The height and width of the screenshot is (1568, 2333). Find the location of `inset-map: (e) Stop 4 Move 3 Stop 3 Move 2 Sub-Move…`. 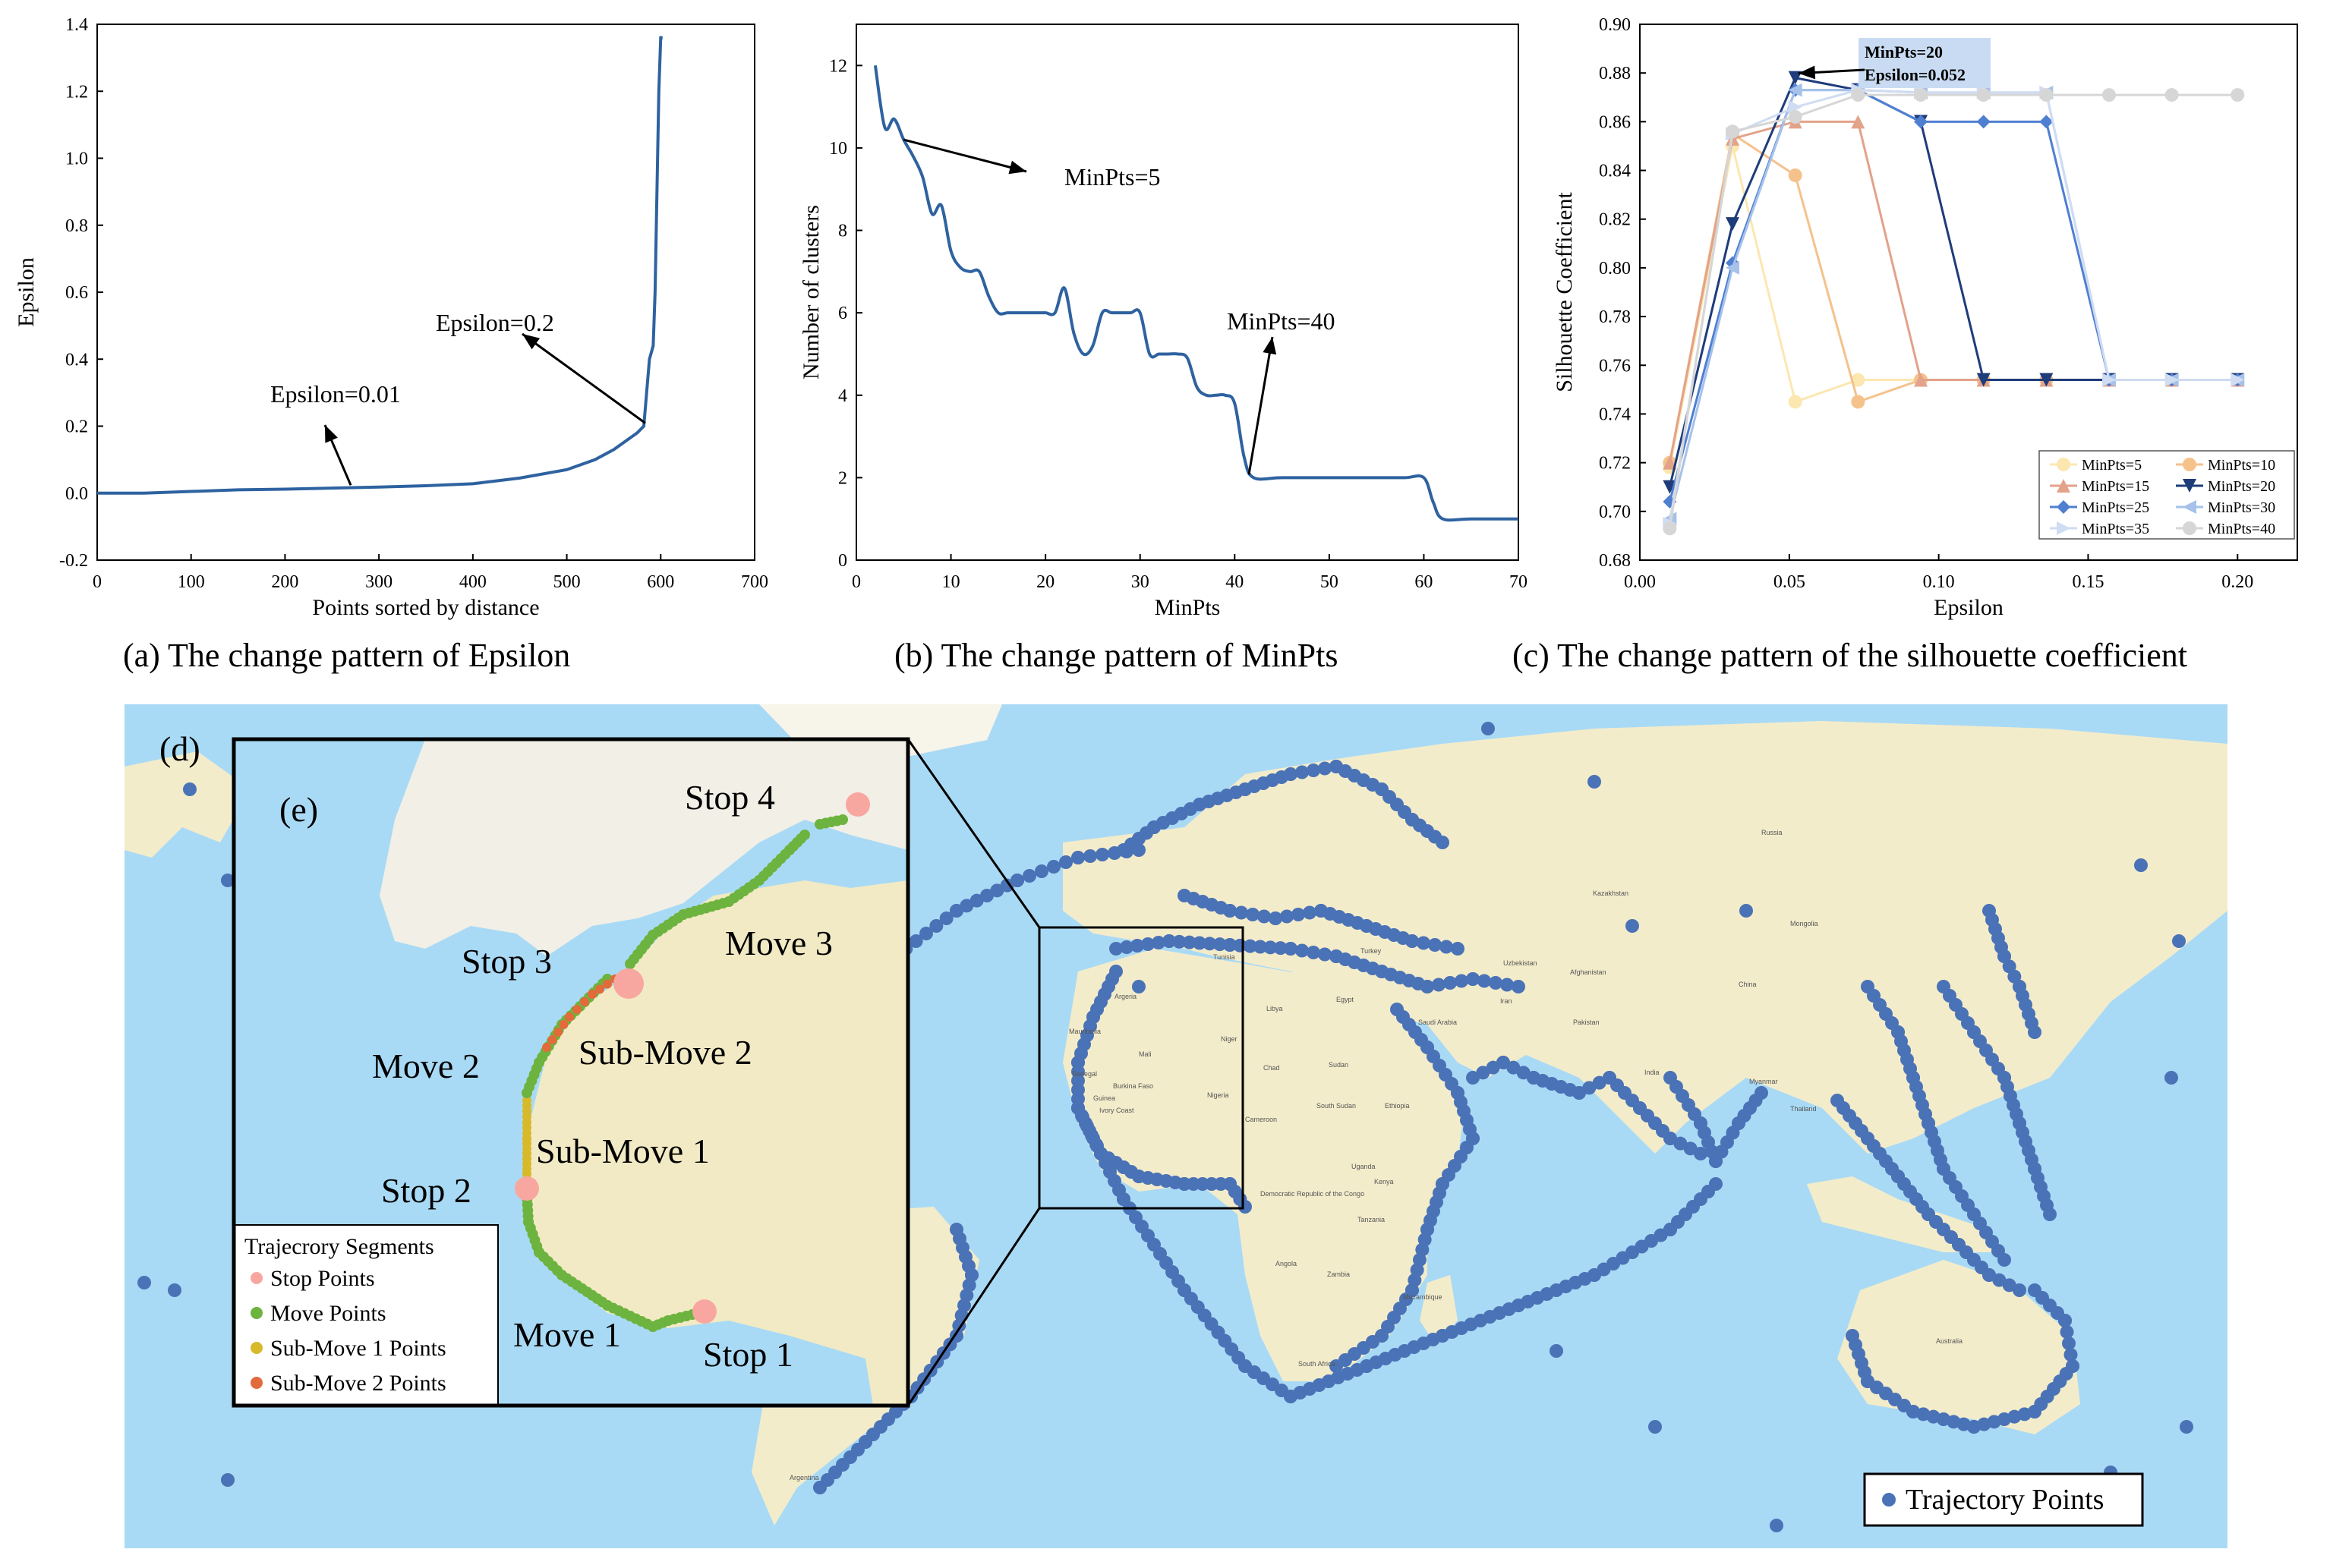

inset-map: (e) Stop 4 Move 3 Stop 3 Move 2 Sub-Move… is located at coordinates (571, 1072).